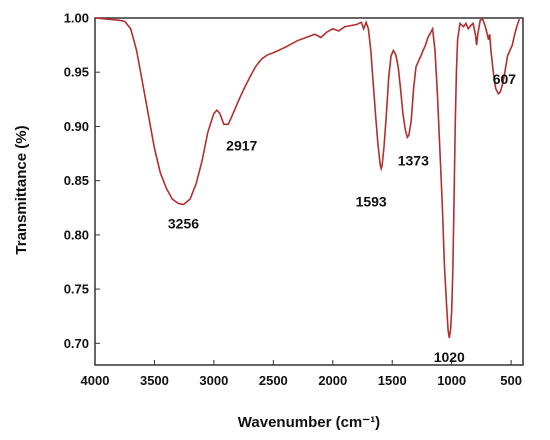  Describe the element at coordinates (76, 234) in the screenshot. I see `y-tick-label: 0.80` at that location.